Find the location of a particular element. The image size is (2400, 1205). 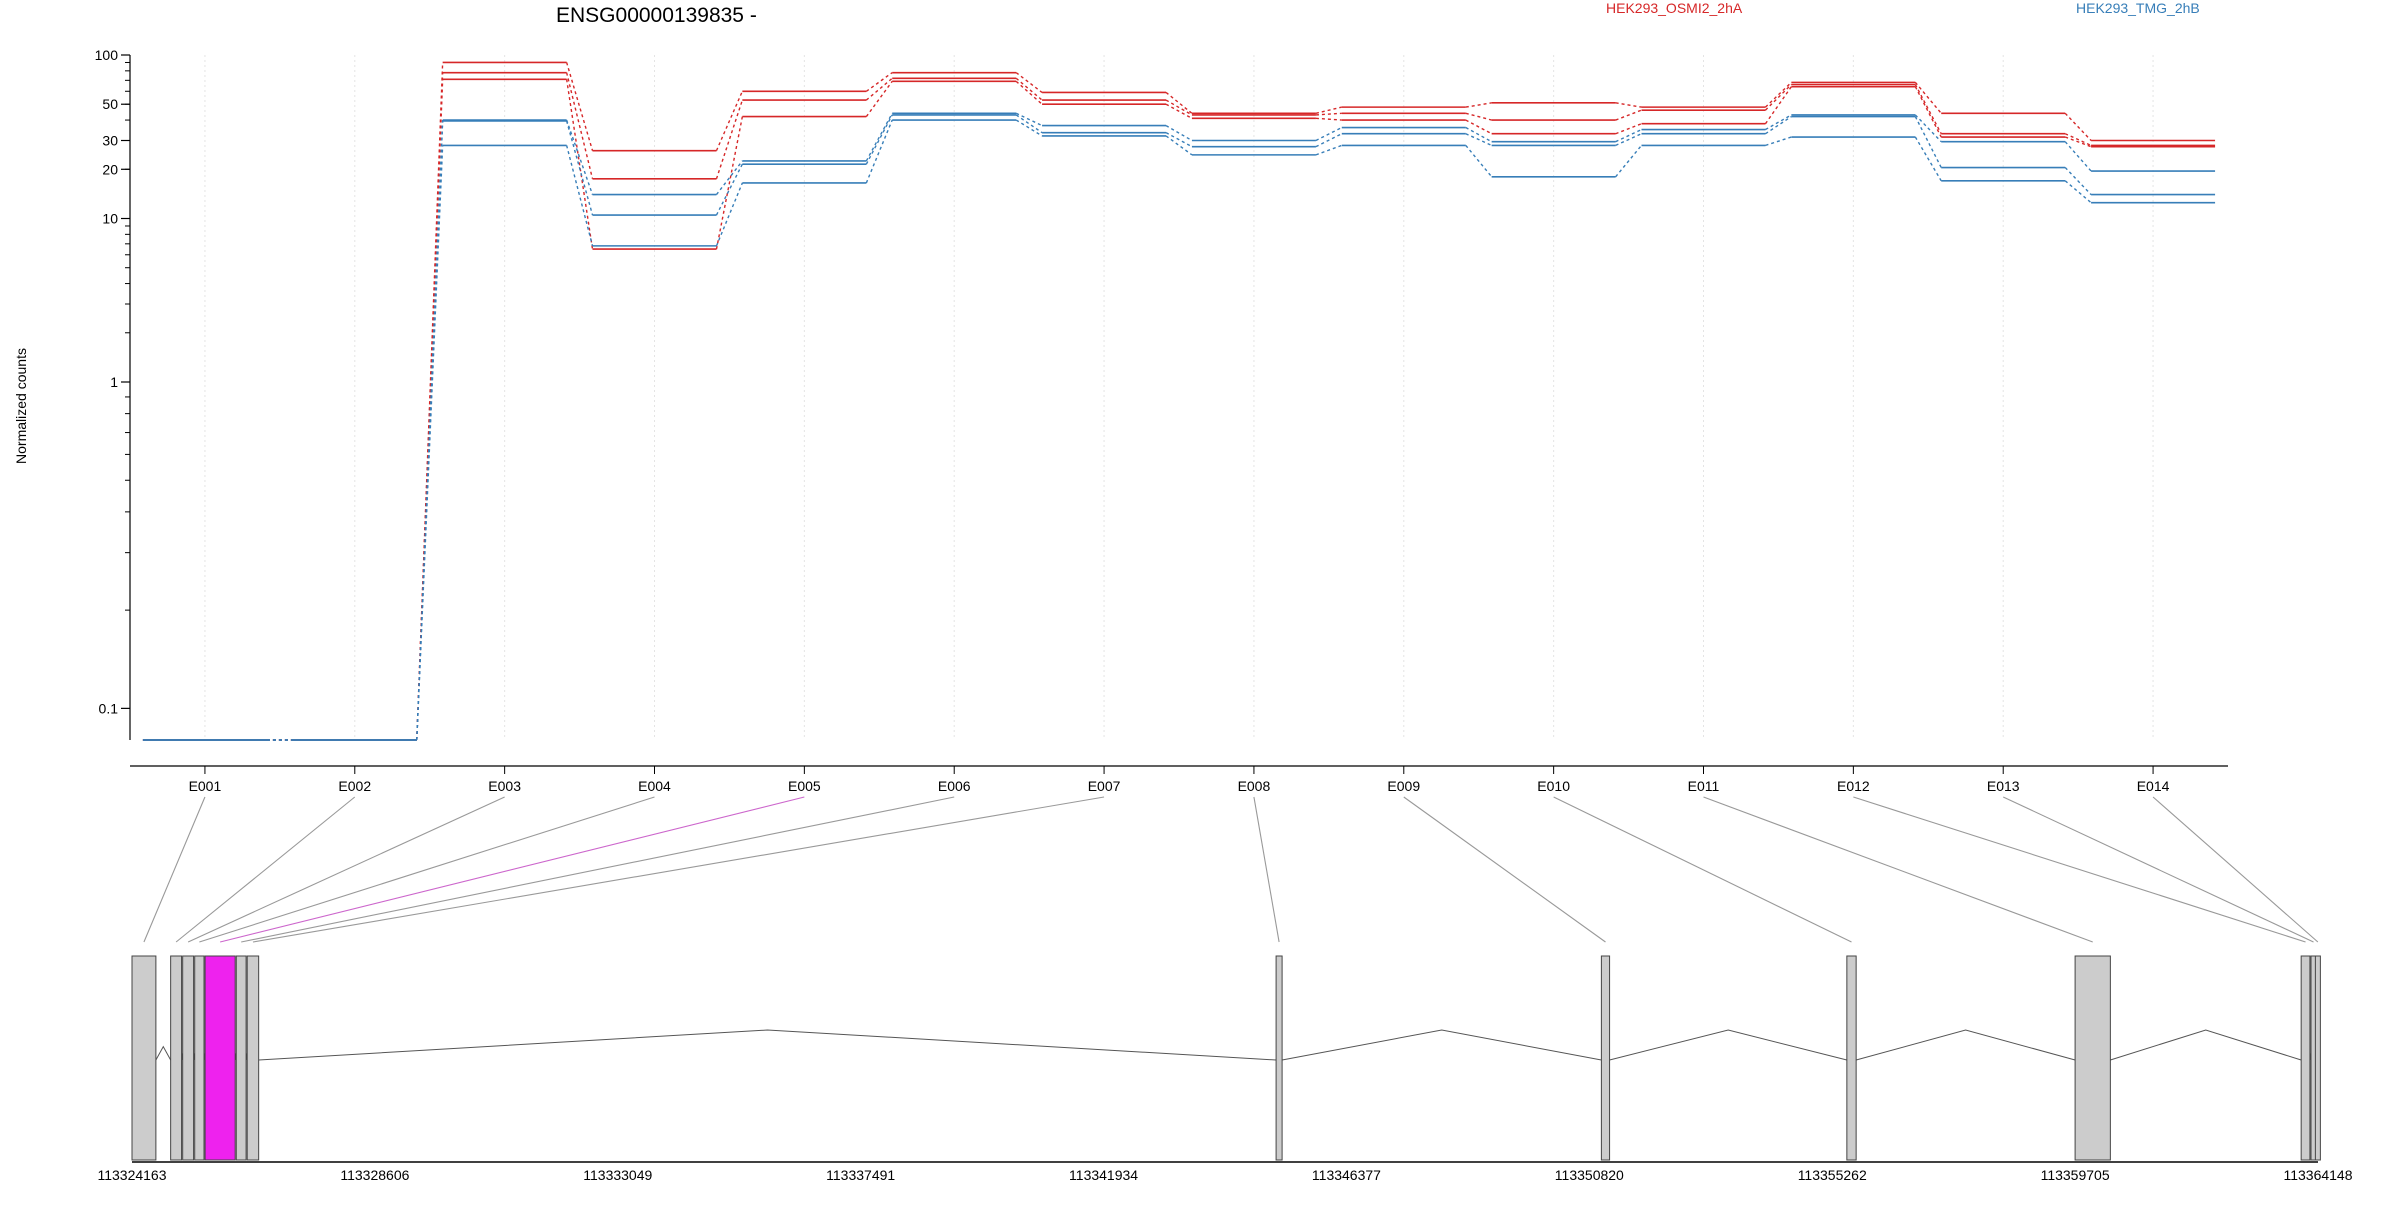

exon-block-E012 is located at coordinates (2305, 1058).